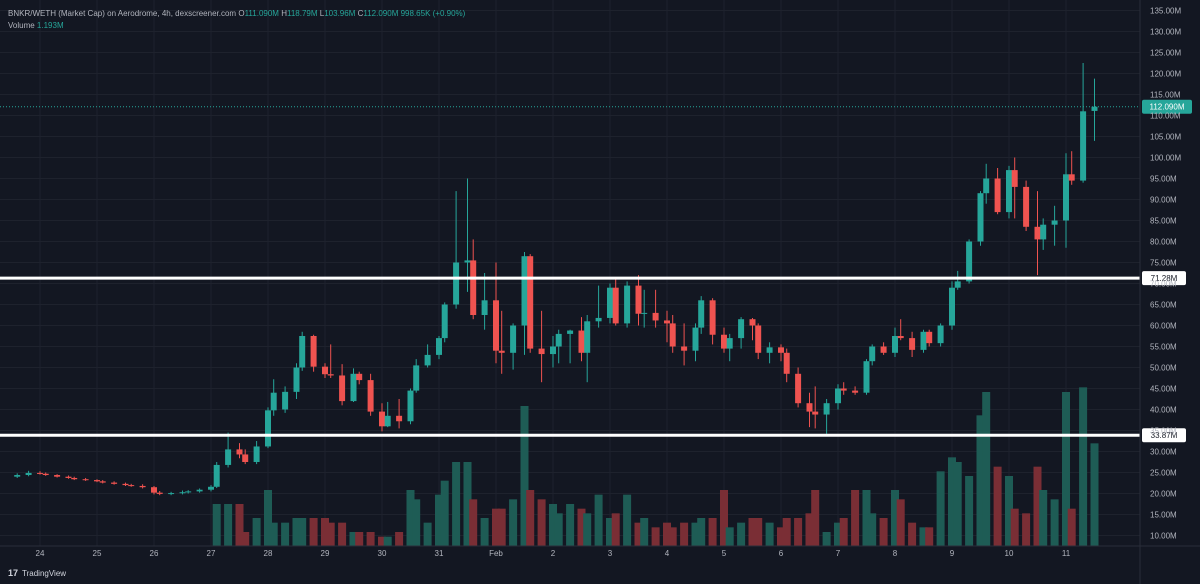 The width and height of the screenshot is (1200, 584). What do you see at coordinates (1163, 494) in the screenshot?
I see `y-tick-label: 20.00M` at bounding box center [1163, 494].